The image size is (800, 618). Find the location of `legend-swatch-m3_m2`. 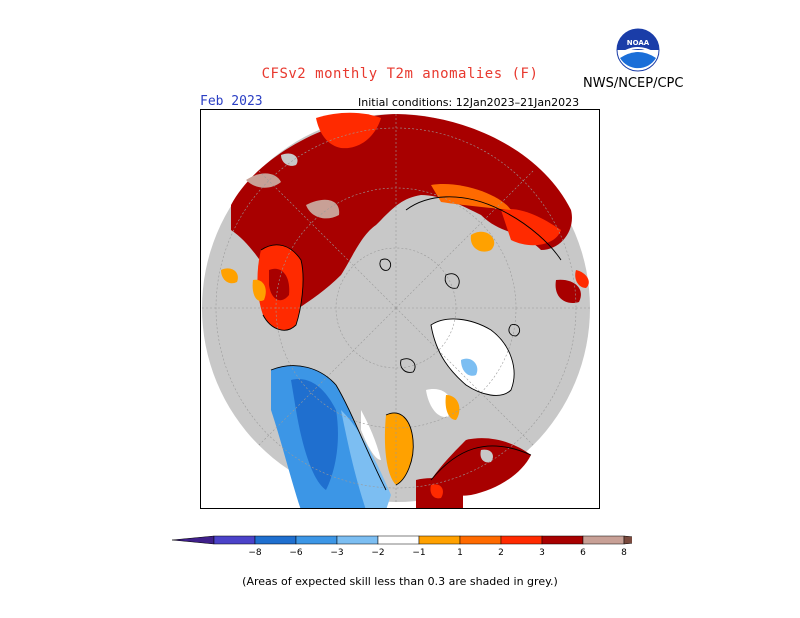

legend-swatch-m3_m2 is located at coordinates (316, 540).